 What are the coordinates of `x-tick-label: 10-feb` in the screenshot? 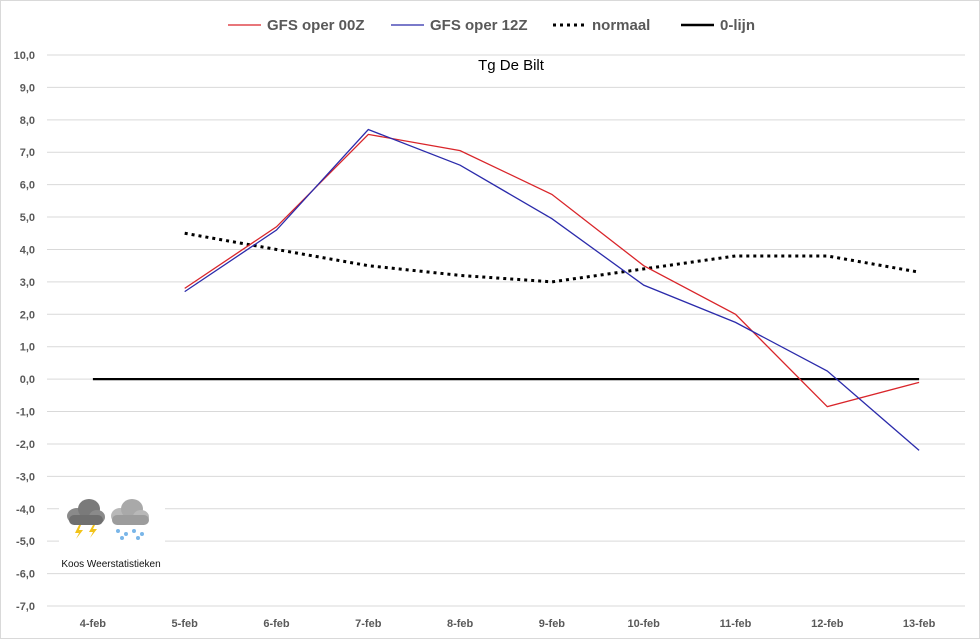 It's located at (643, 624).